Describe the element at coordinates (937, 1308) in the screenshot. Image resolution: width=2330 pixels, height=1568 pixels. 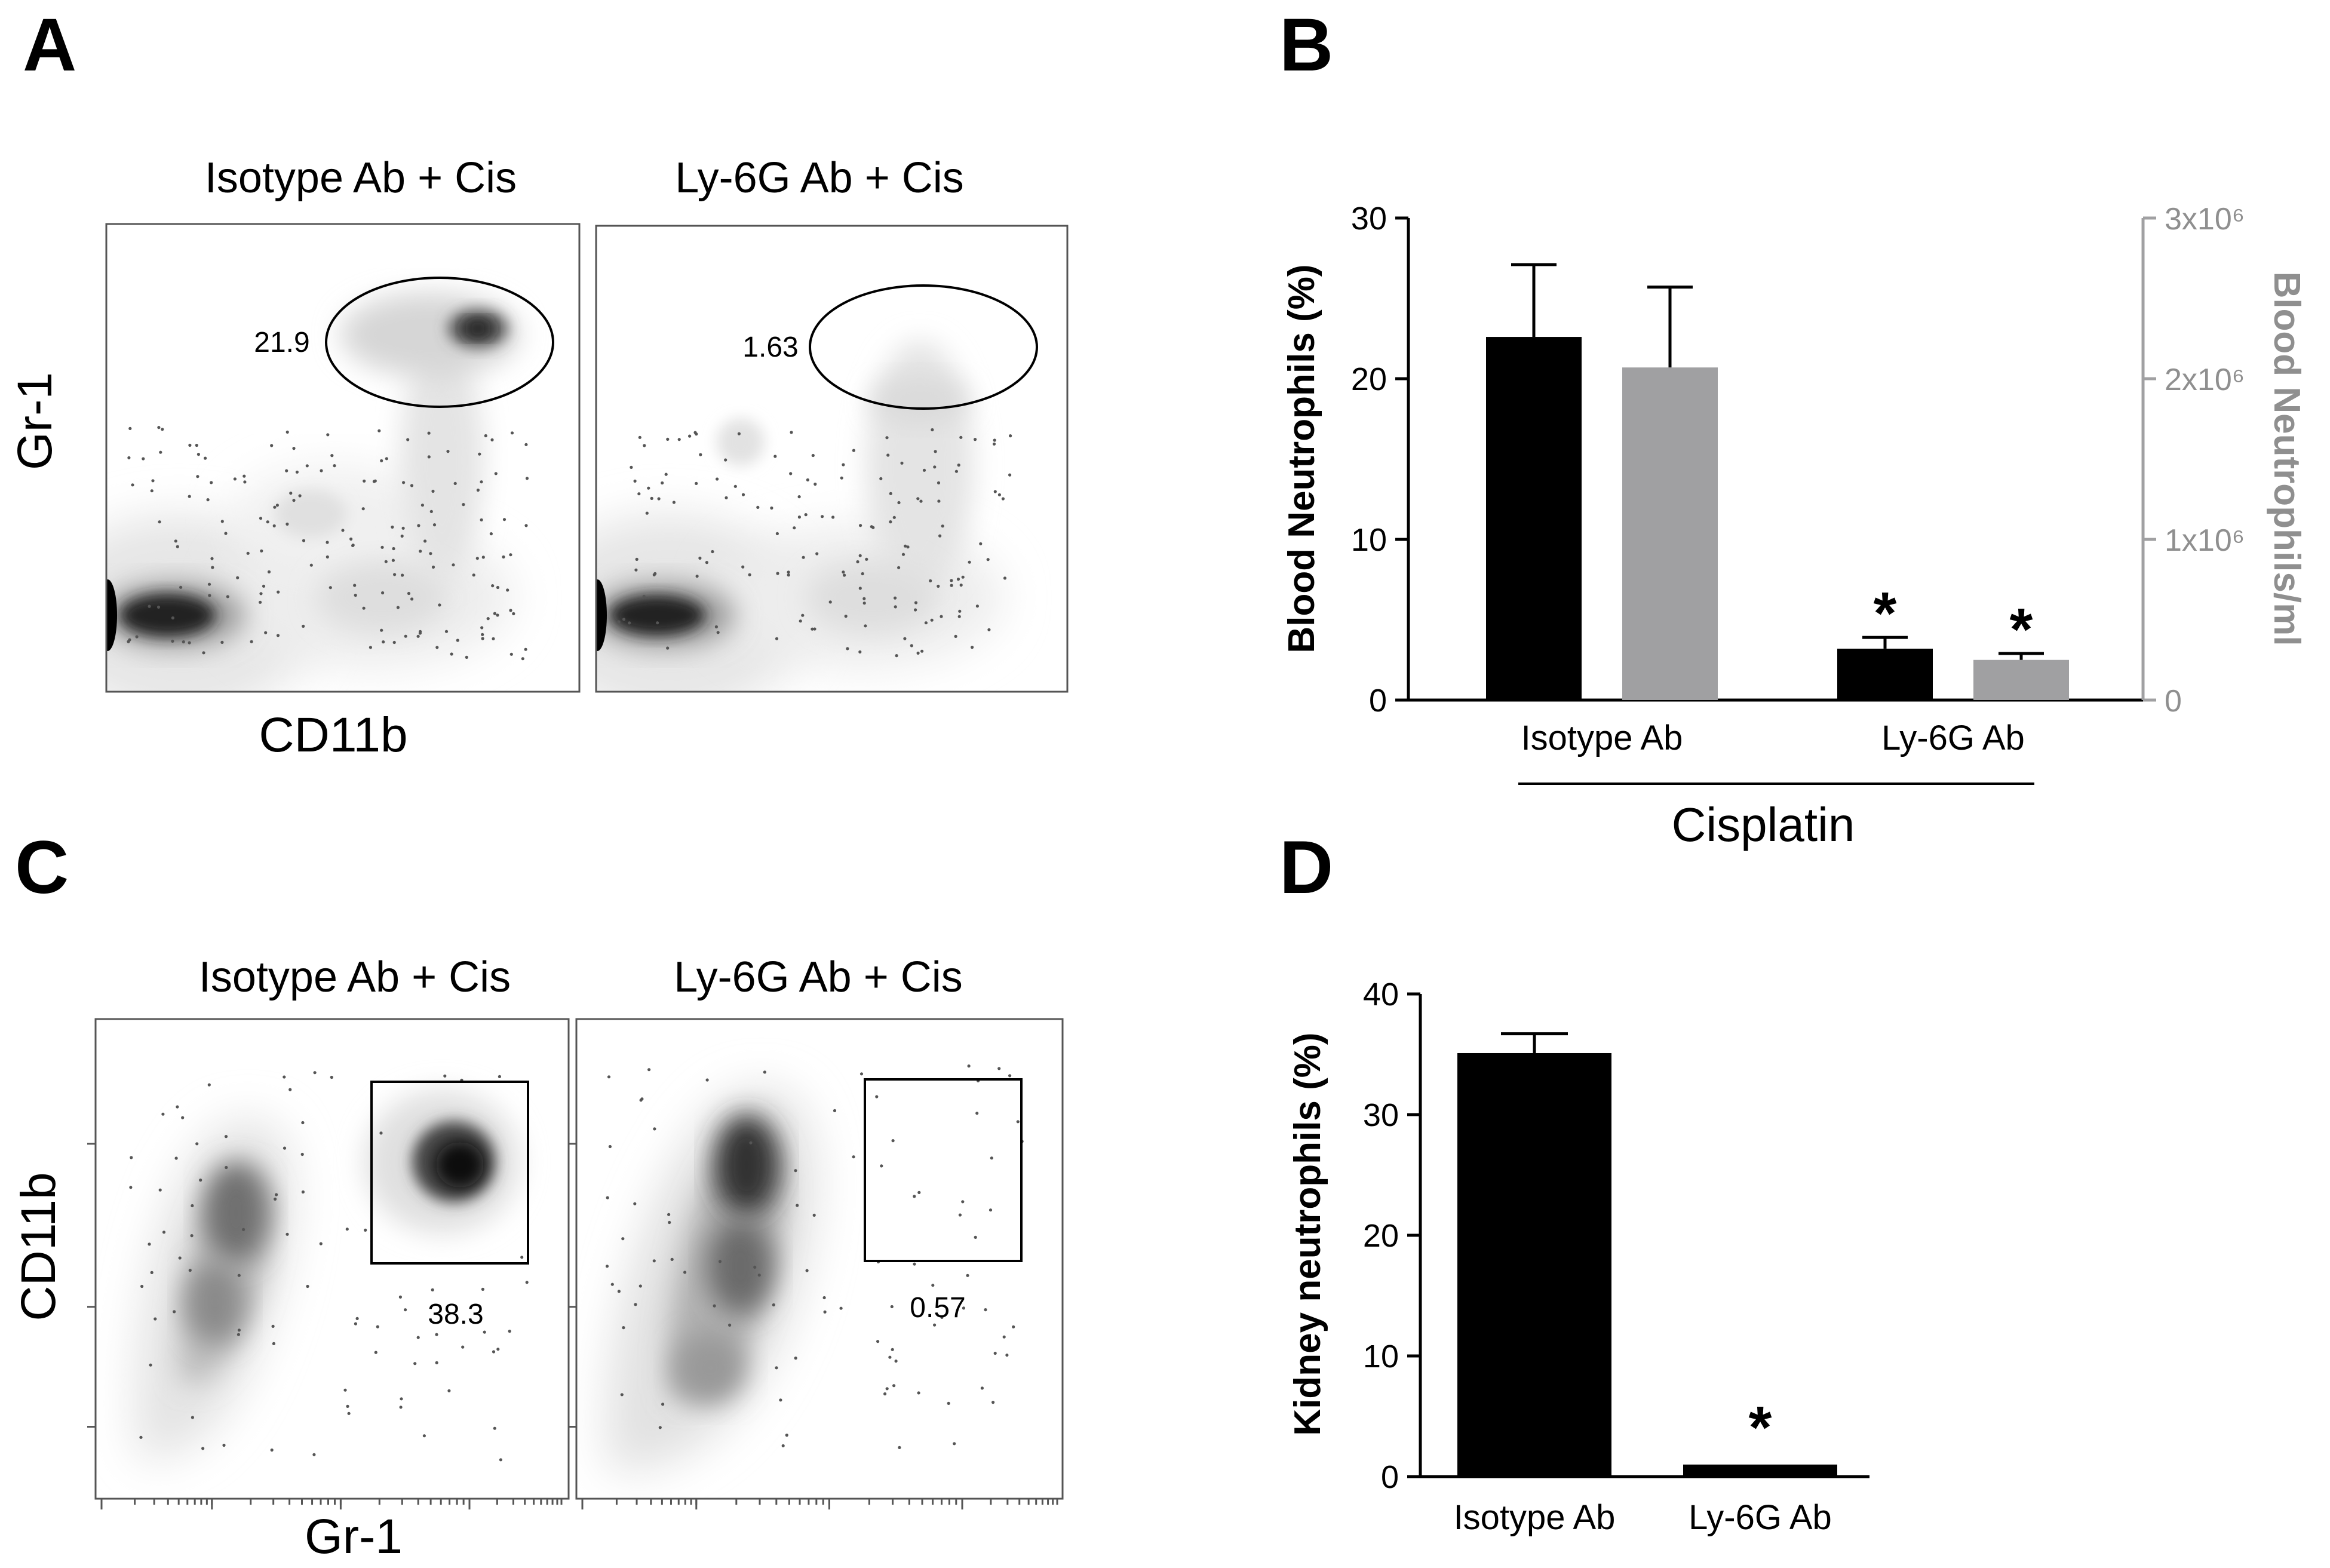
I see `panel-c-plot2-gate-value: 0.57` at that location.